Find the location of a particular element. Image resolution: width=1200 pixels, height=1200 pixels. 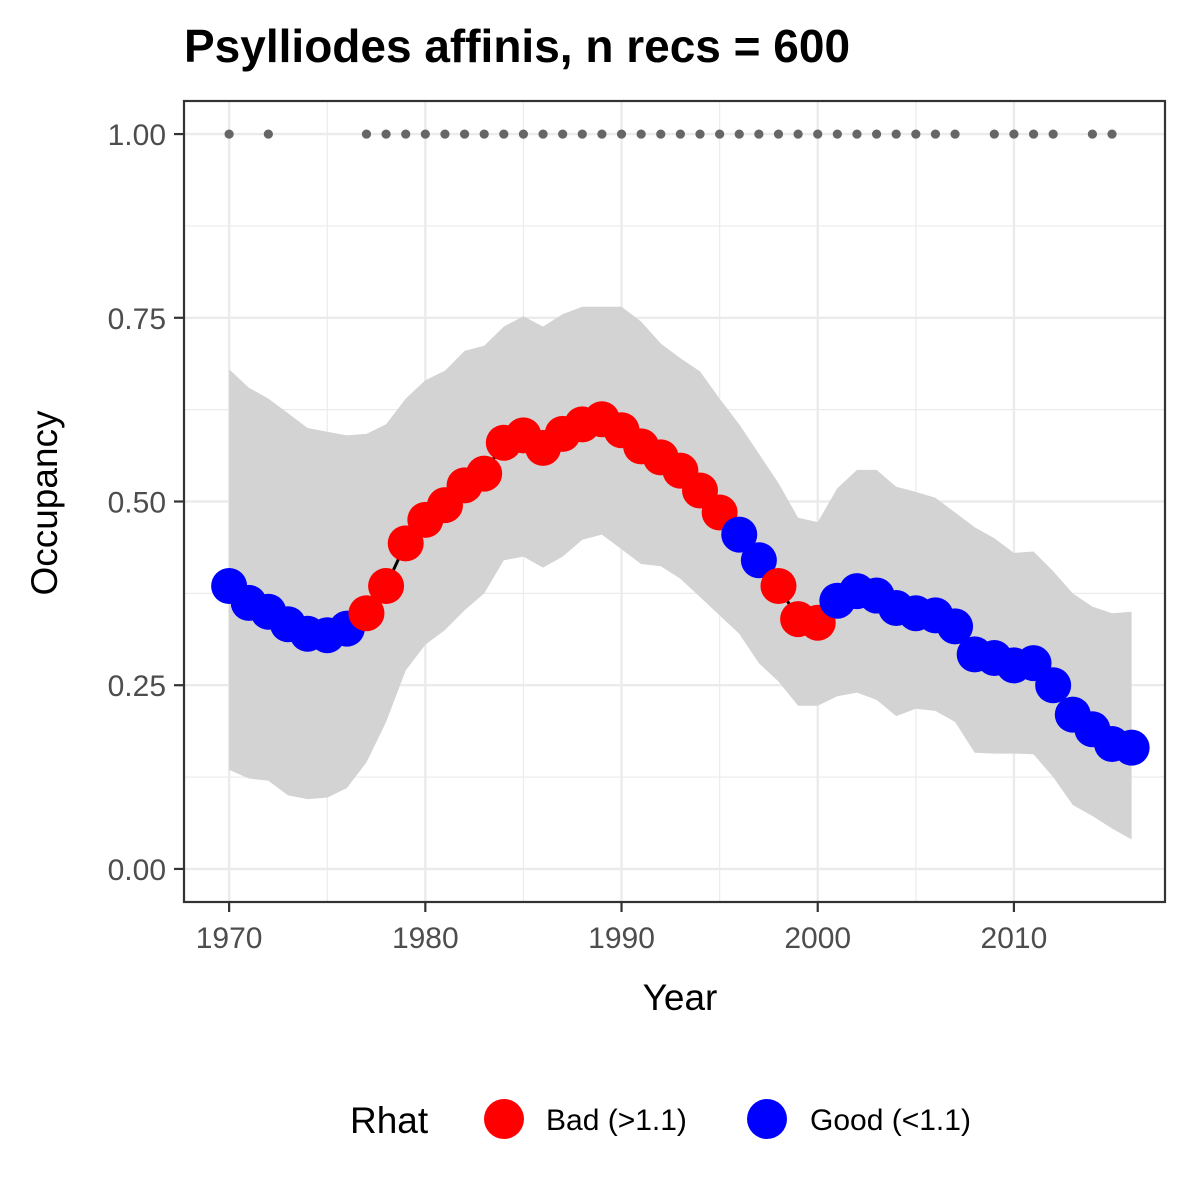

legend-title: Rhat is located at coordinates (389, 1120).